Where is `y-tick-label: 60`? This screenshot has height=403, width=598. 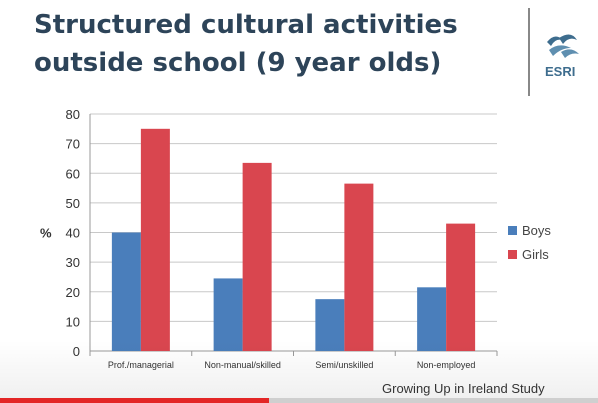 y-tick-label: 60 is located at coordinates (73, 173).